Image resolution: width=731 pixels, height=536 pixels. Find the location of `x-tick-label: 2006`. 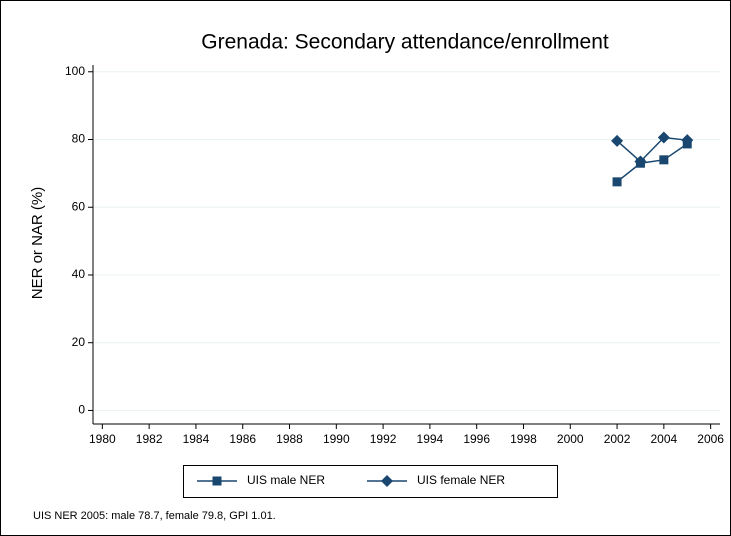

x-tick-label: 2006 is located at coordinates (710, 439).